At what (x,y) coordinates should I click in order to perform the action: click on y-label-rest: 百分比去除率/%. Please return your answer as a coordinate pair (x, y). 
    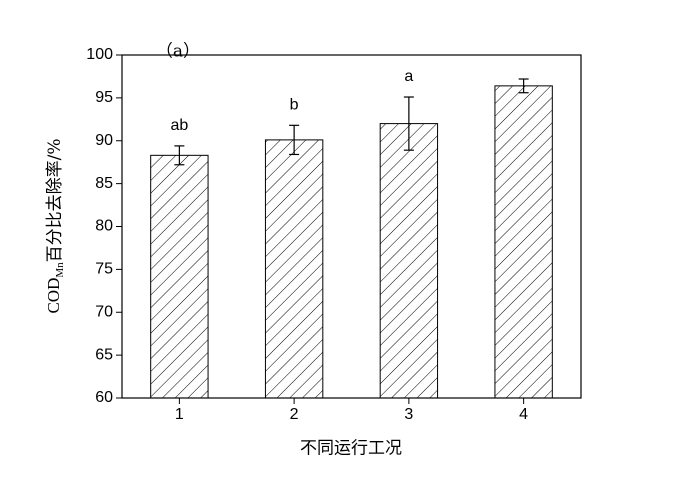
    Looking at the image, I should click on (55, 200).